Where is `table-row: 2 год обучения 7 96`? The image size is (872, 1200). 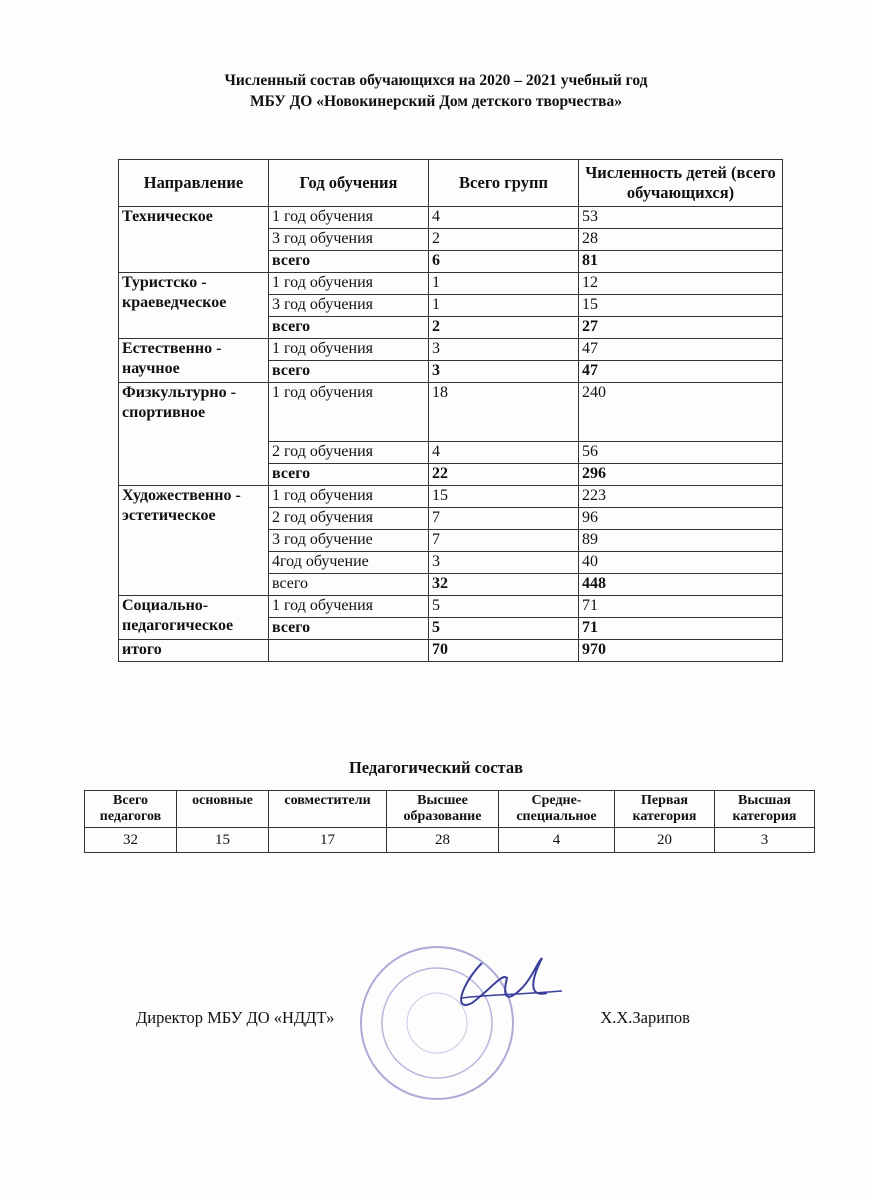
table-row: 2 год обучения 7 96 is located at coordinates (451, 518).